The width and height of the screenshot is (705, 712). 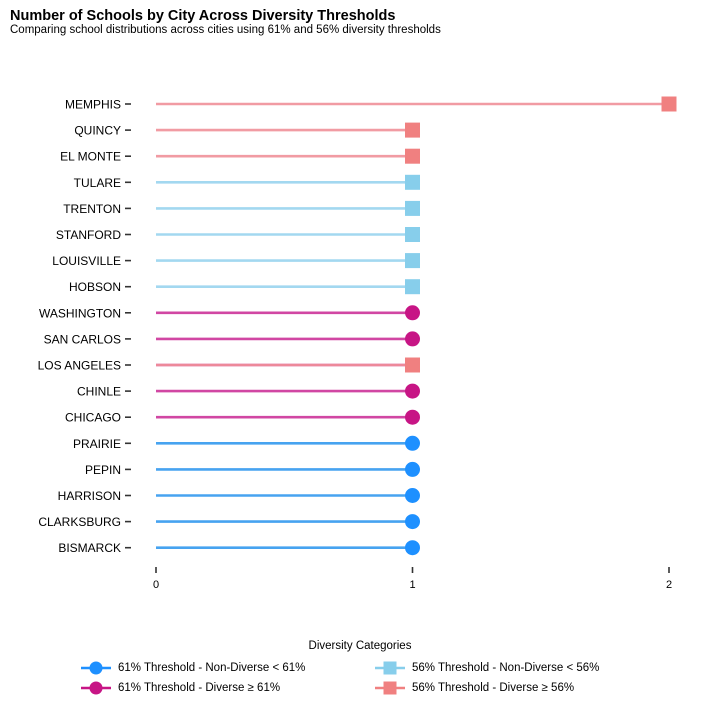 What do you see at coordinates (79, 366) in the screenshot?
I see `y-tick-label: LOS ANGELES` at bounding box center [79, 366].